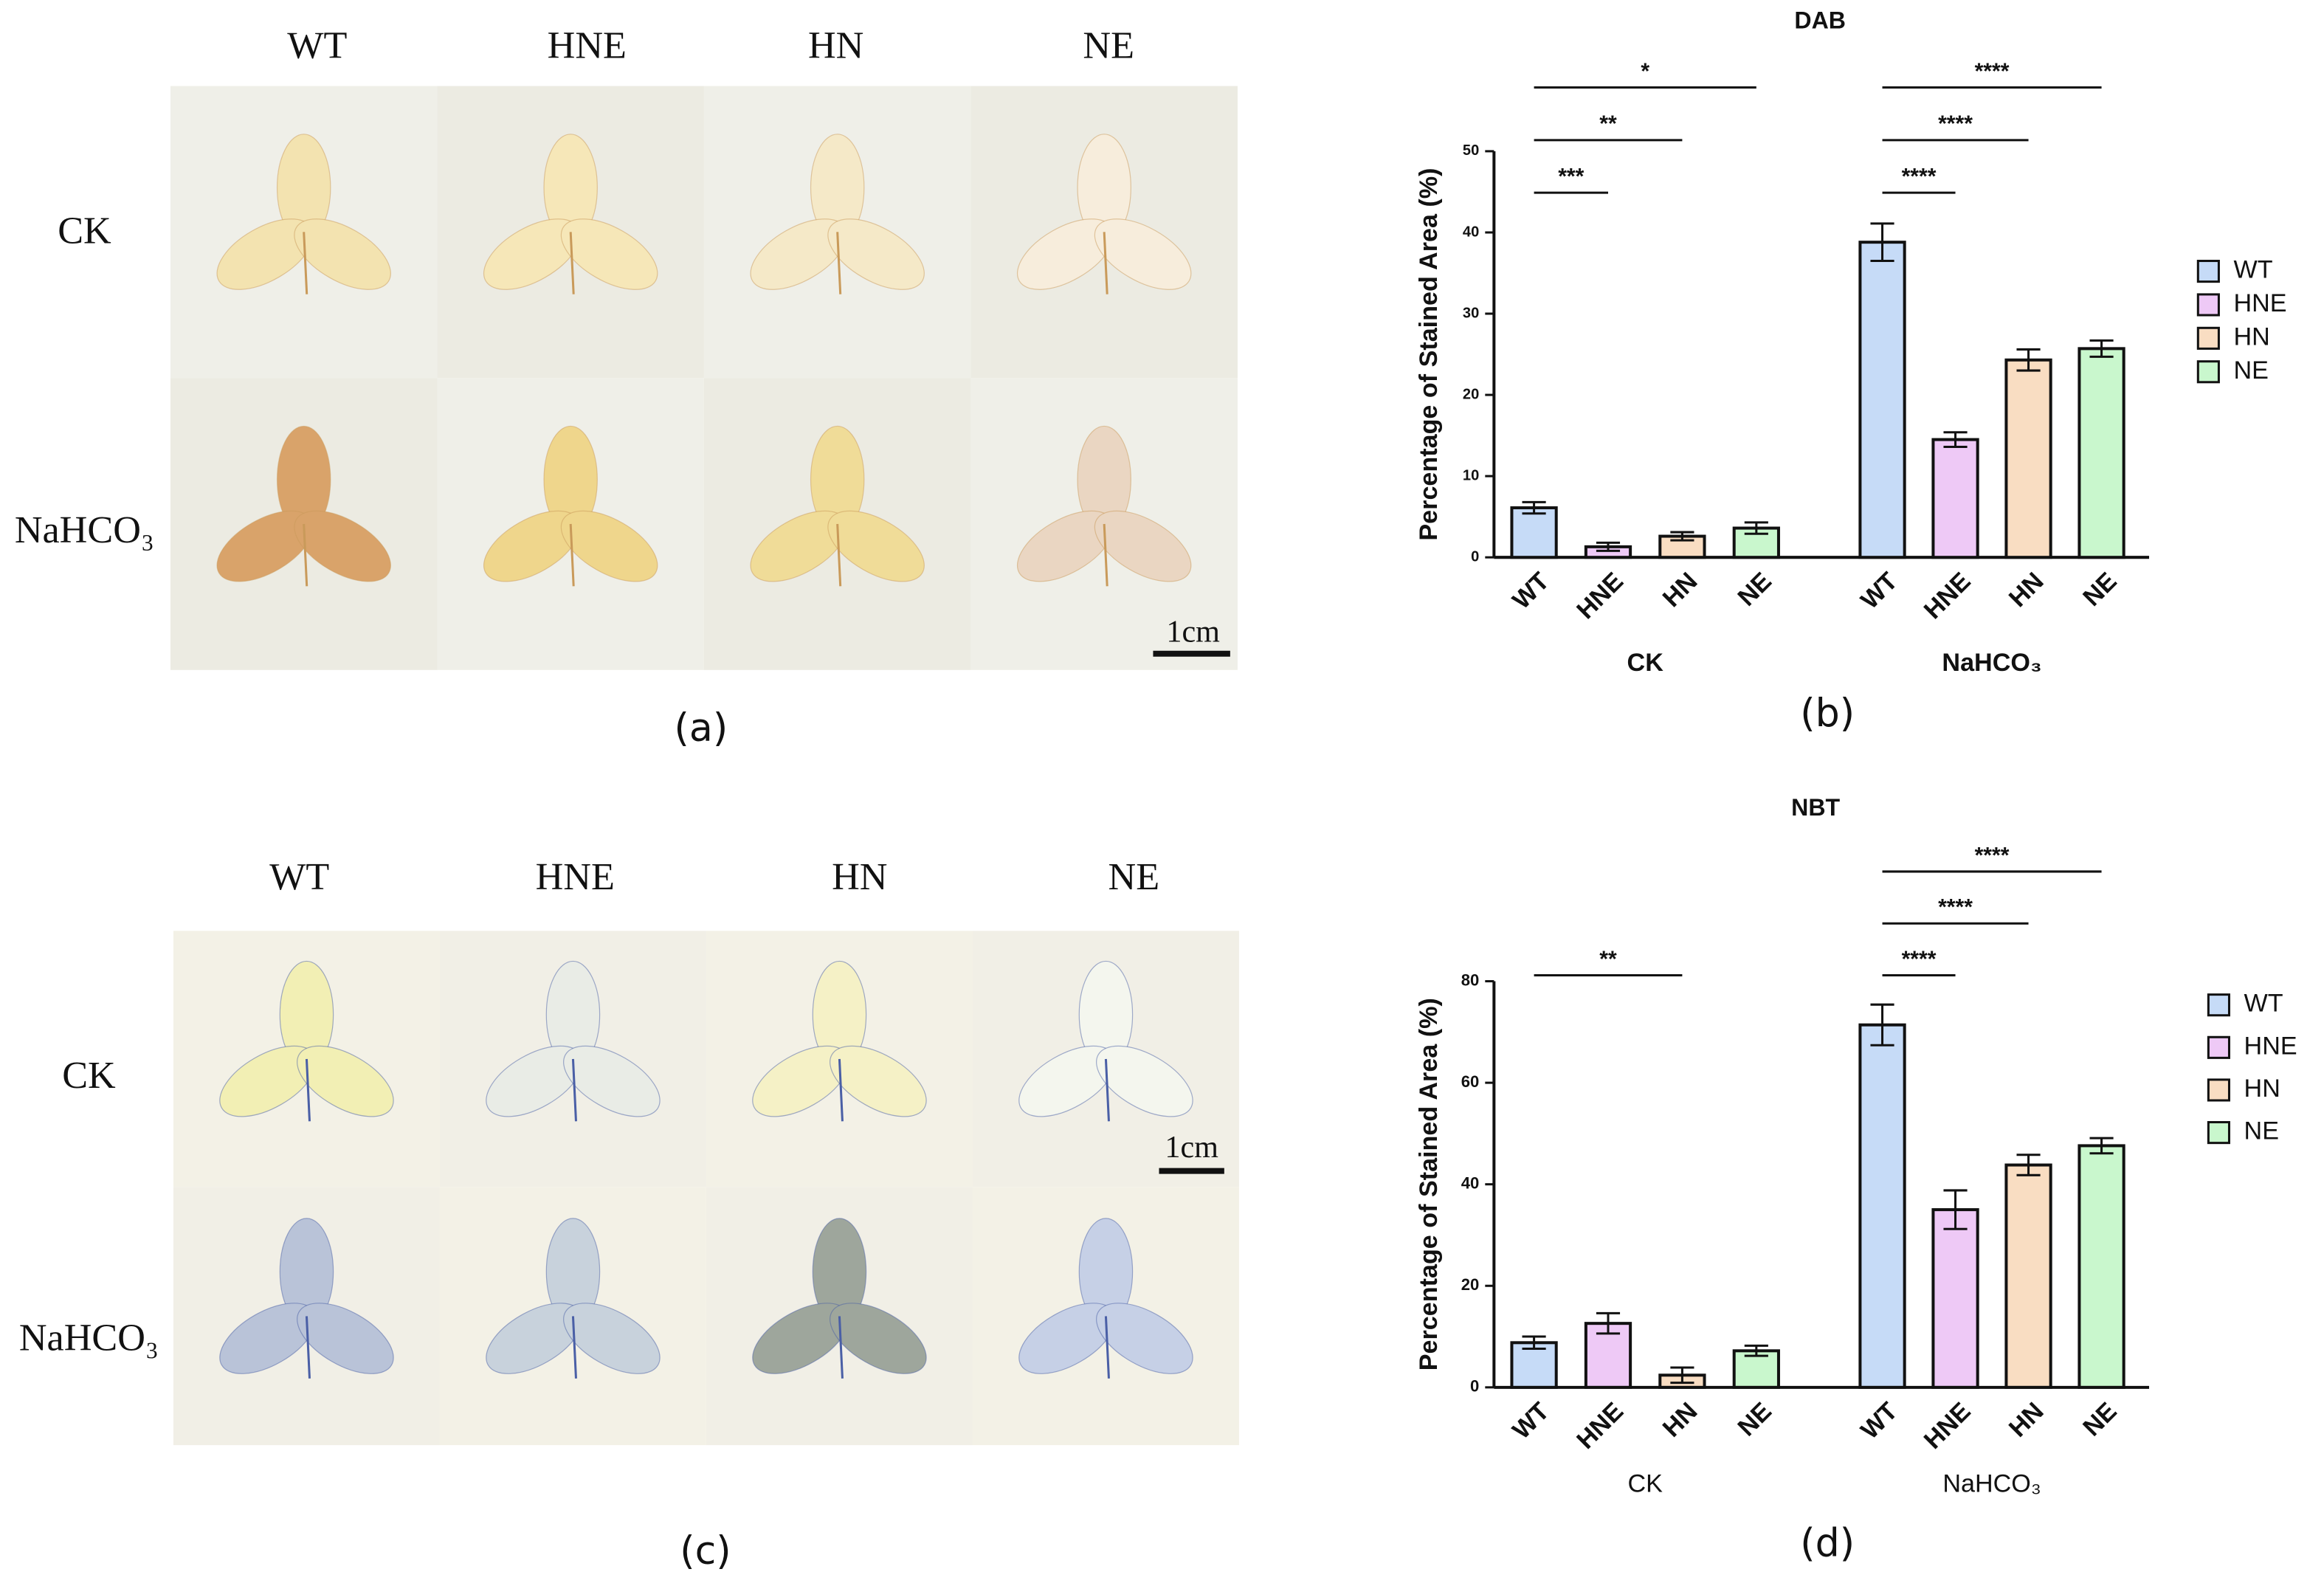 Image resolution: width=2324 pixels, height=1586 pixels. I want to click on row-label: NaHCO₃, so click(84, 529).